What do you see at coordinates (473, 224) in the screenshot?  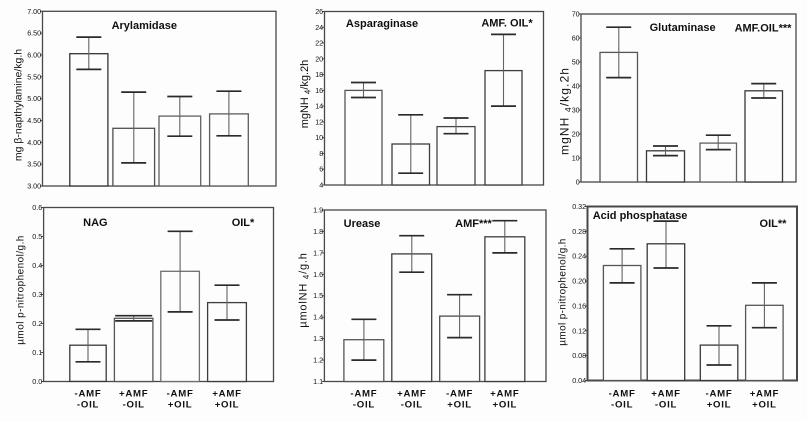 I see `svg-text: AMF***` at bounding box center [473, 224].